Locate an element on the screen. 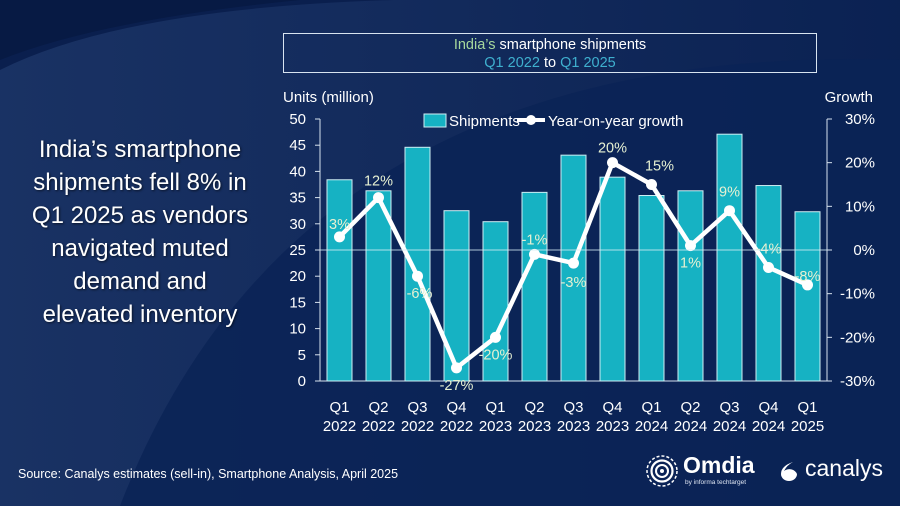  omdia-logo-subtext: by informa techtarget is located at coordinates (716, 482).